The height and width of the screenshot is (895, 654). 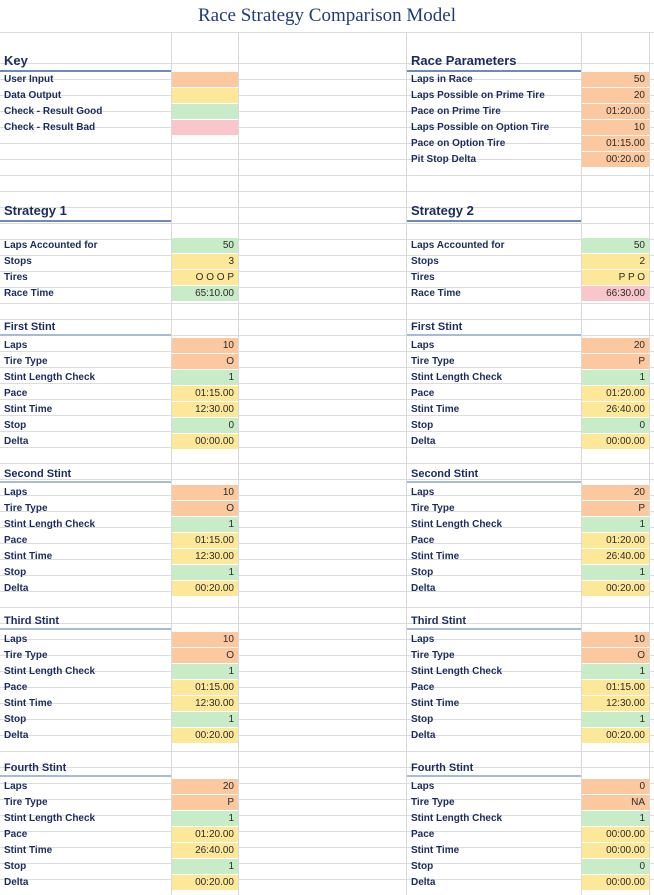 What do you see at coordinates (50, 127) in the screenshot?
I see `key-item-label: Check - Result Bad` at bounding box center [50, 127].